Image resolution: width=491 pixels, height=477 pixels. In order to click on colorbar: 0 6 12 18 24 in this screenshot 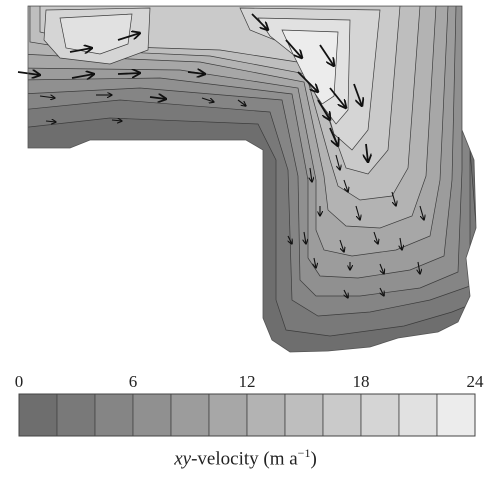, I will do `click(250, 404)`.